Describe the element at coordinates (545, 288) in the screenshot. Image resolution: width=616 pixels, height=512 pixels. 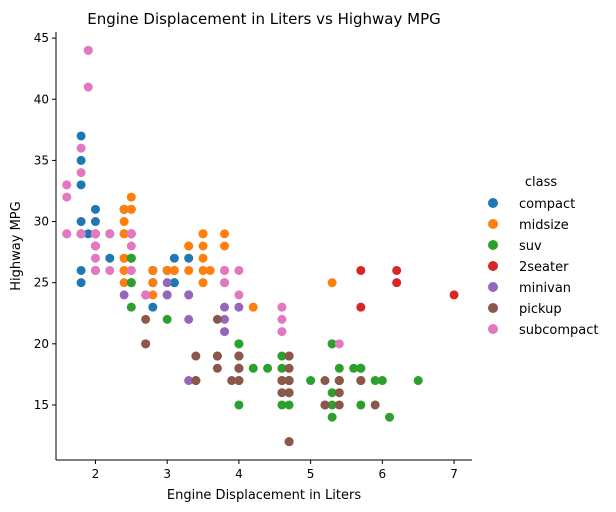
I see `legend-label-minivan: minivan` at that location.